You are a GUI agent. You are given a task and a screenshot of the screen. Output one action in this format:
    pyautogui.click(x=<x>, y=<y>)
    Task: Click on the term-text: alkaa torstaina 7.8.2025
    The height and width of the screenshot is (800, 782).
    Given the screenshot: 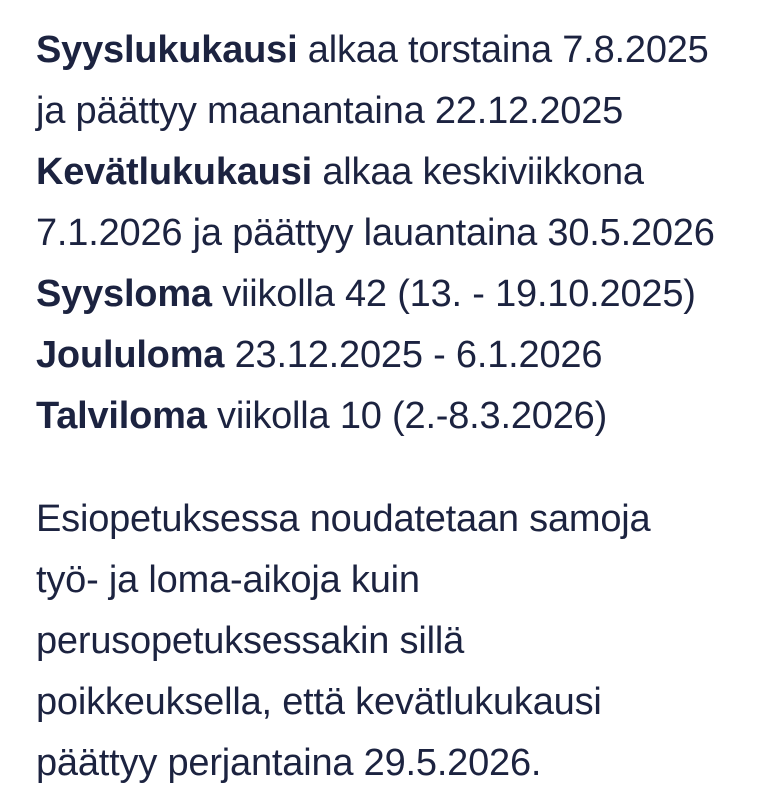 What is the action you would take?
    pyautogui.click(x=503, y=50)
    